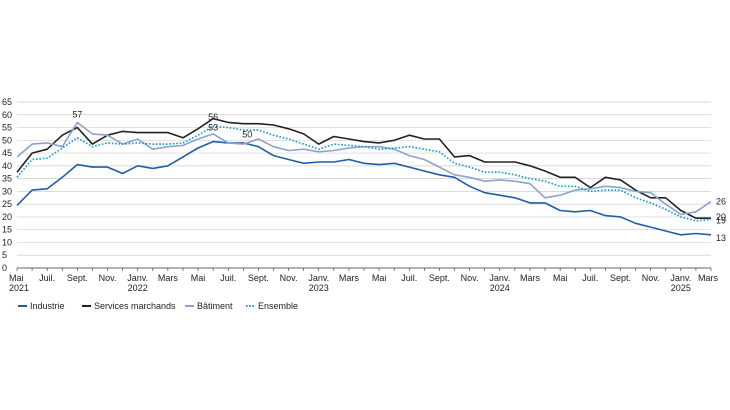 Image resolution: width=730 pixels, height=410 pixels. Describe the element at coordinates (500, 288) in the screenshot. I see `x-tick-year: 2024` at that location.